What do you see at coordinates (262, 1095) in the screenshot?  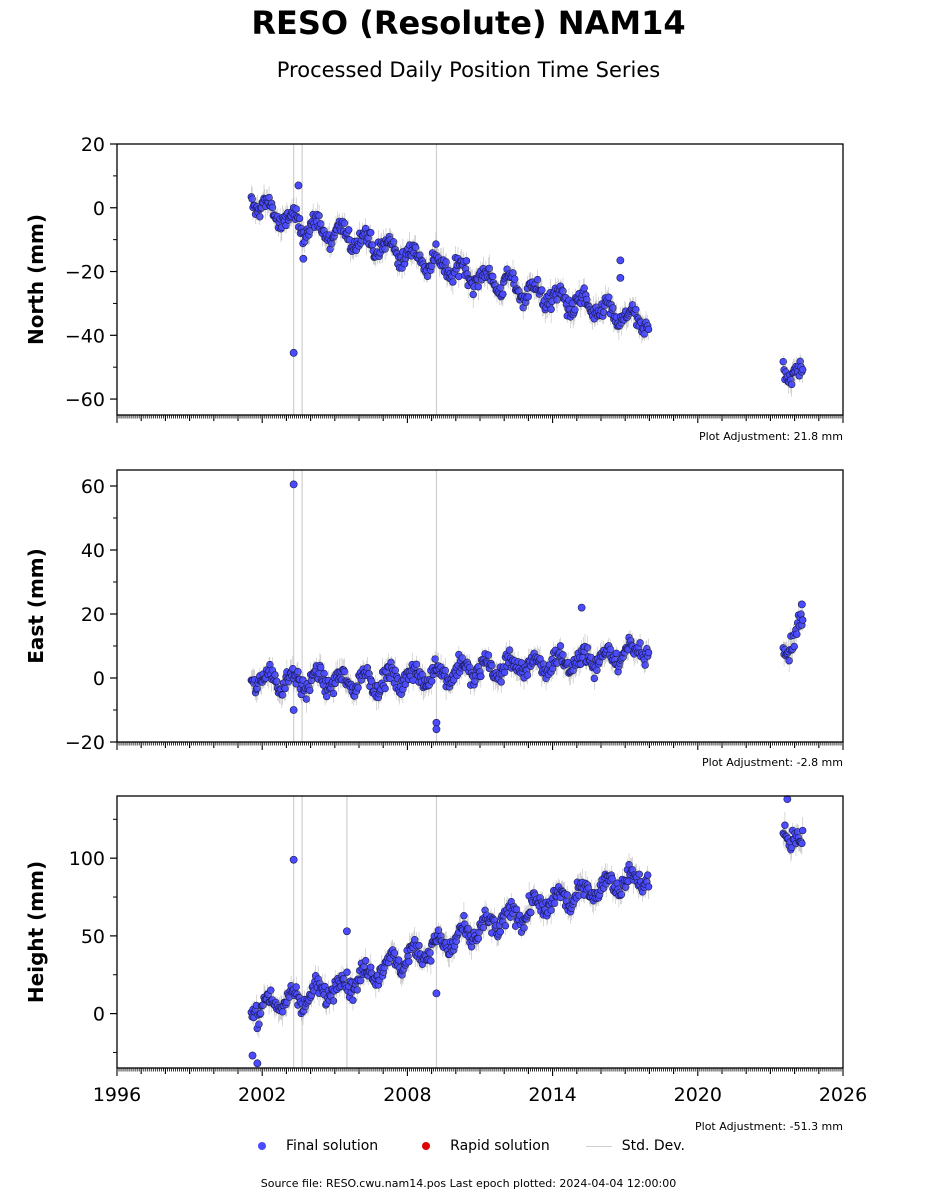 I see `x-tick-label: 2002` at bounding box center [262, 1095].